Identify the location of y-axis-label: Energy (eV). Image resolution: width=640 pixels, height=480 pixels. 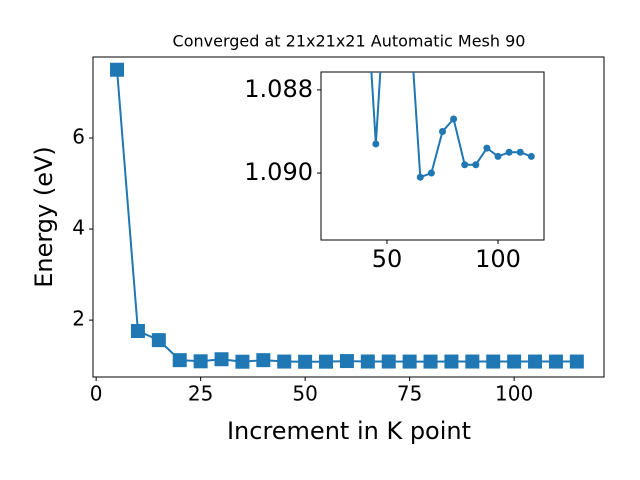
(44, 217).